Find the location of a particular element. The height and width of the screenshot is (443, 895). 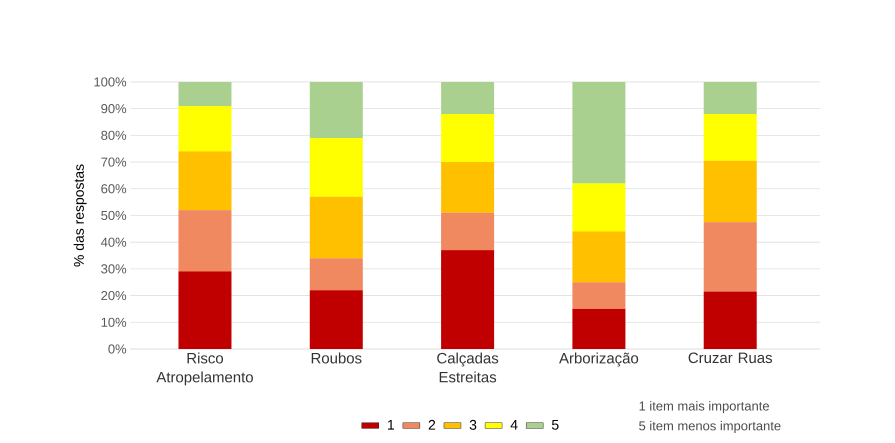

text: 1 item mais importante is located at coordinates (704, 407).